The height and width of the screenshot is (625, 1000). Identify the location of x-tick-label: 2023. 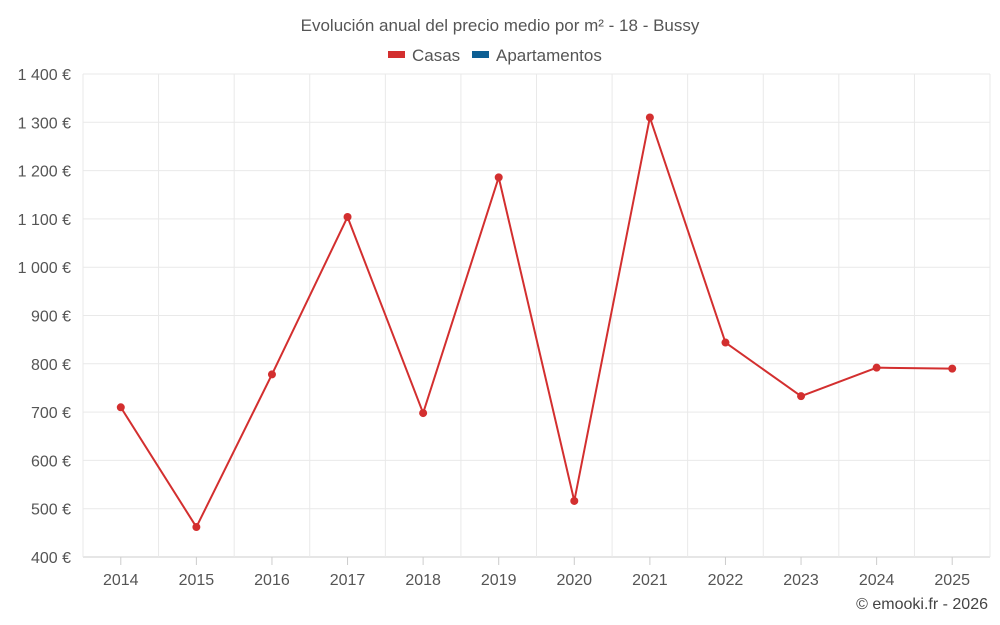
(801, 580).